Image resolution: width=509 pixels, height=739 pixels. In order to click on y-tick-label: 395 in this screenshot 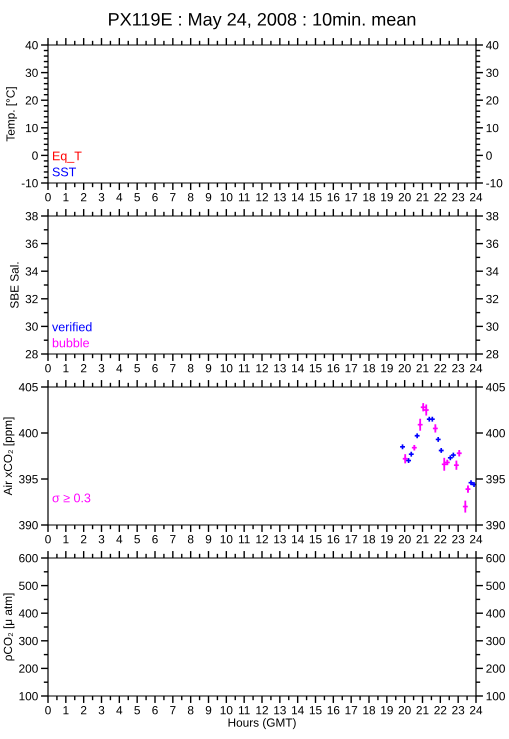, I will do `click(28, 479)`.